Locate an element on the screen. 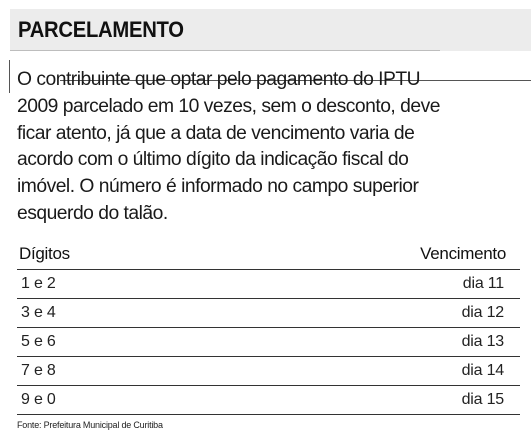 Image resolution: width=531 pixels, height=442 pixels. cell-due: dia 12 is located at coordinates (483, 312).